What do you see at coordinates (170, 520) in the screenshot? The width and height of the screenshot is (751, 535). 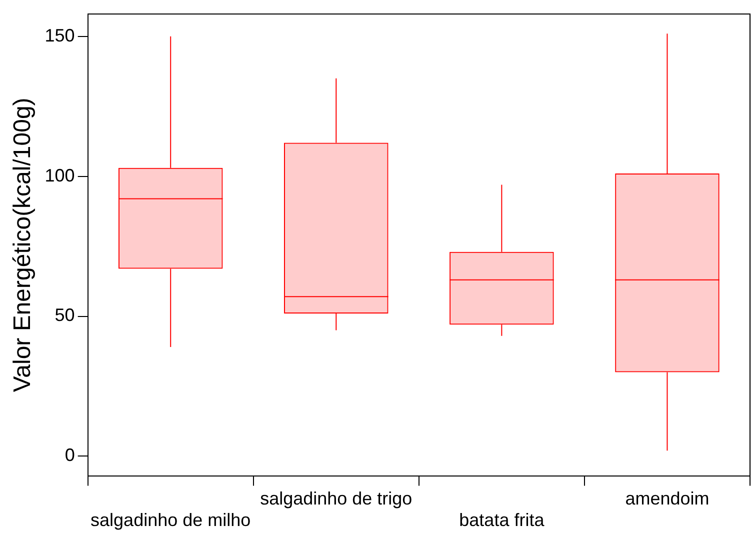 I see `x-tick-label: salgadinho de milho` at bounding box center [170, 520].